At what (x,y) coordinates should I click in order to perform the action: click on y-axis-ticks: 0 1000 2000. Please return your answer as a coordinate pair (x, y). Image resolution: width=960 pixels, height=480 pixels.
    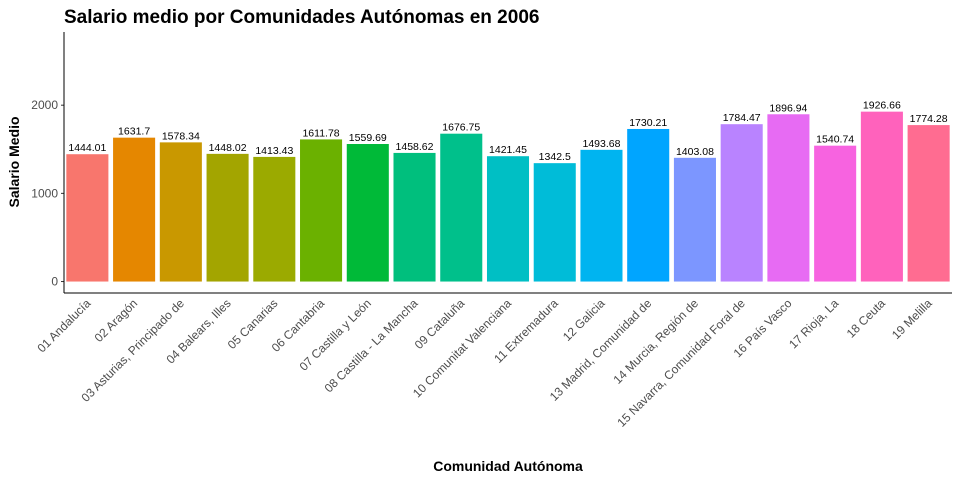
    Looking at the image, I should click on (47, 193).